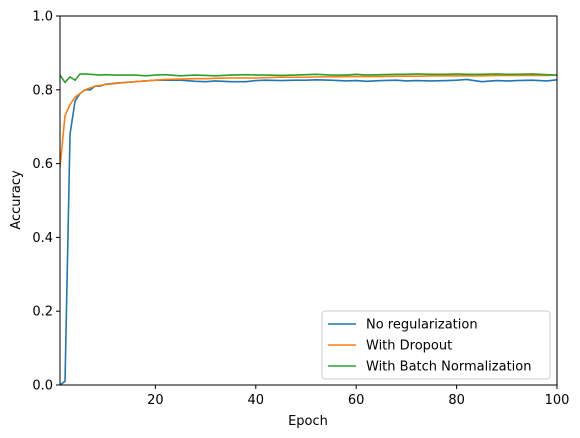 The image size is (580, 438). What do you see at coordinates (356, 400) in the screenshot?
I see `x-tick-label: 60` at bounding box center [356, 400].